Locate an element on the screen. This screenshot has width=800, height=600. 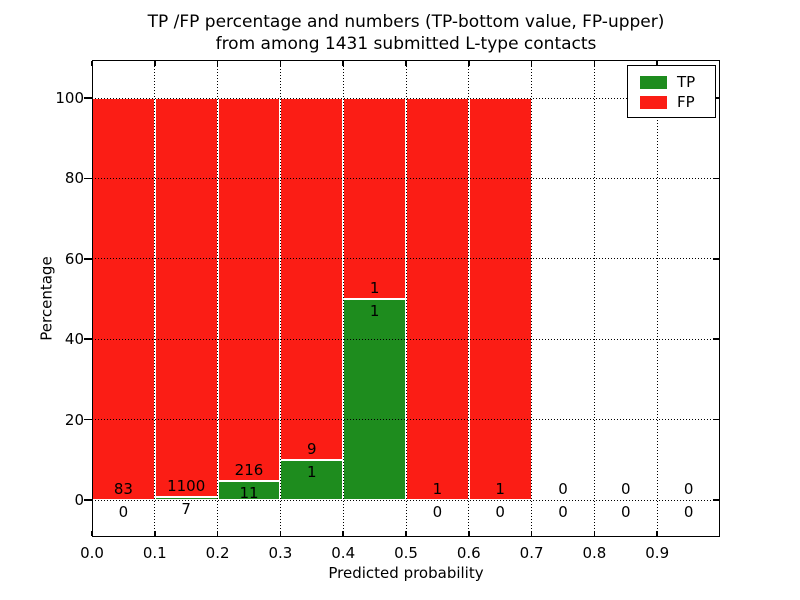
bar-count-label-fp: 216 is located at coordinates (249, 469).